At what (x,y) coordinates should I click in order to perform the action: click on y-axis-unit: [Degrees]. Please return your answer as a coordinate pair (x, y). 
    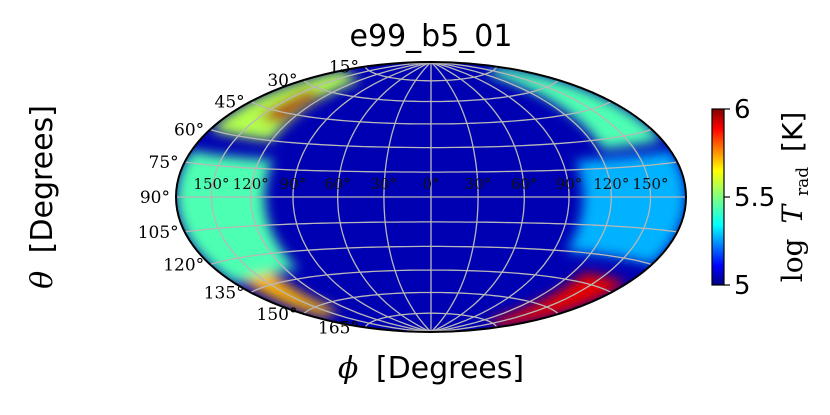
    Looking at the image, I should click on (42, 179).